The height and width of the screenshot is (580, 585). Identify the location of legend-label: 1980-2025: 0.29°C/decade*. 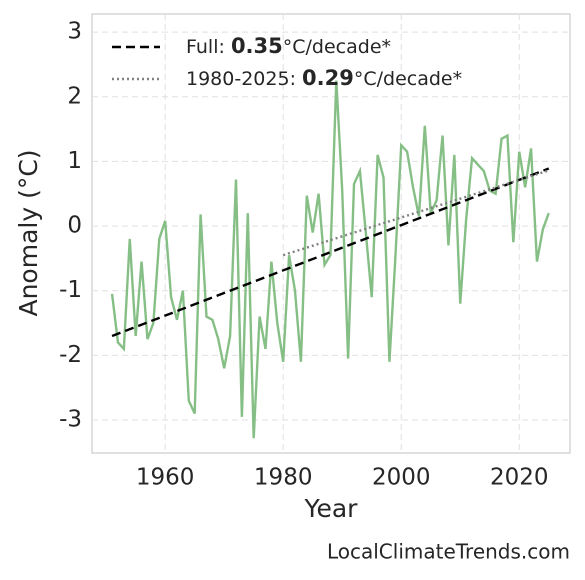
(324, 78).